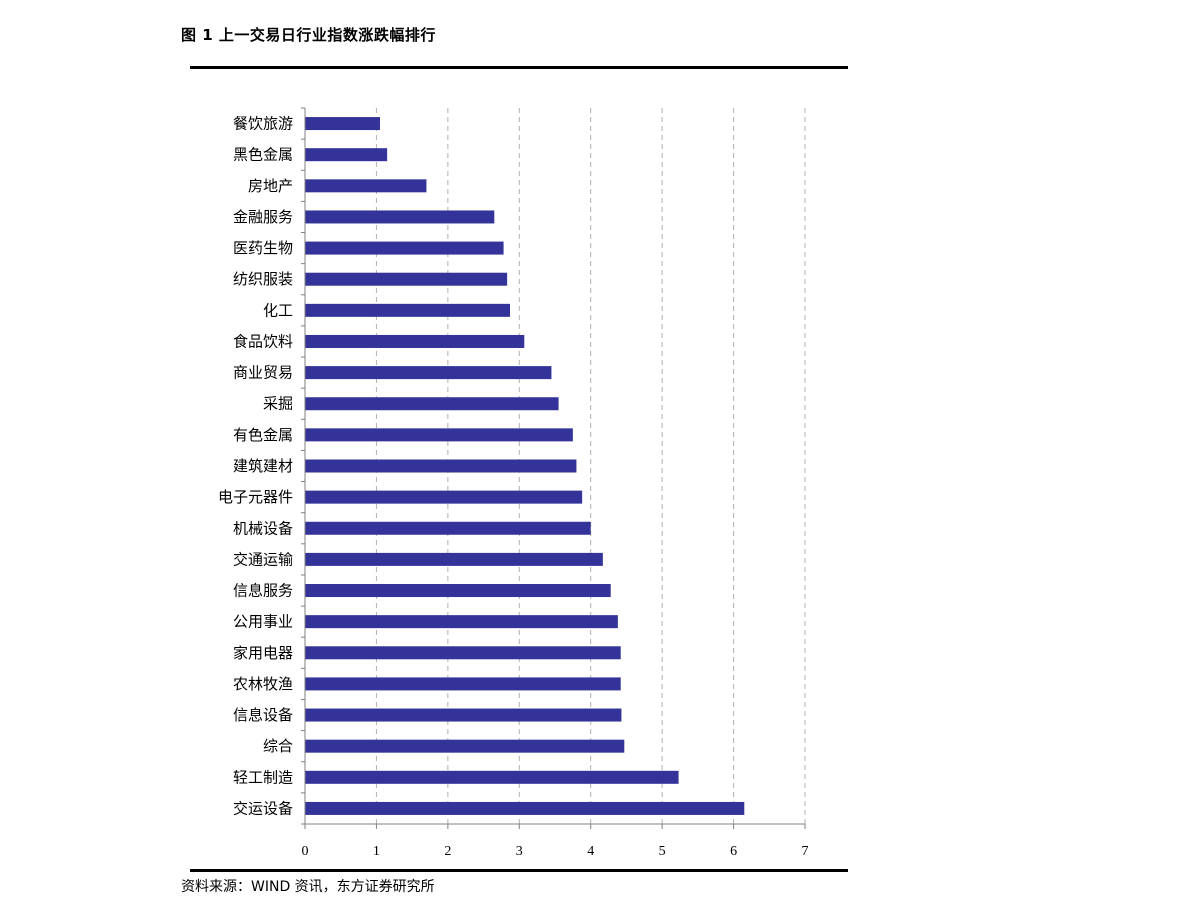 This screenshot has width=1191, height=915. What do you see at coordinates (376, 851) in the screenshot?
I see `x-tick-label: 1` at bounding box center [376, 851].